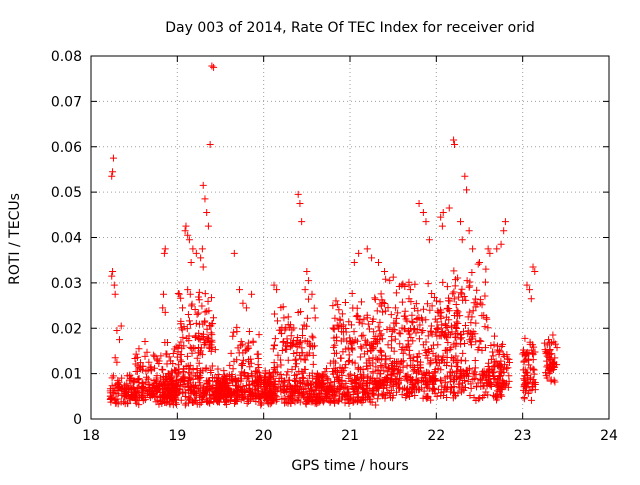 The image size is (640, 485). What do you see at coordinates (609, 436) in the screenshot?
I see `x-tick-label: 24` at bounding box center [609, 436].